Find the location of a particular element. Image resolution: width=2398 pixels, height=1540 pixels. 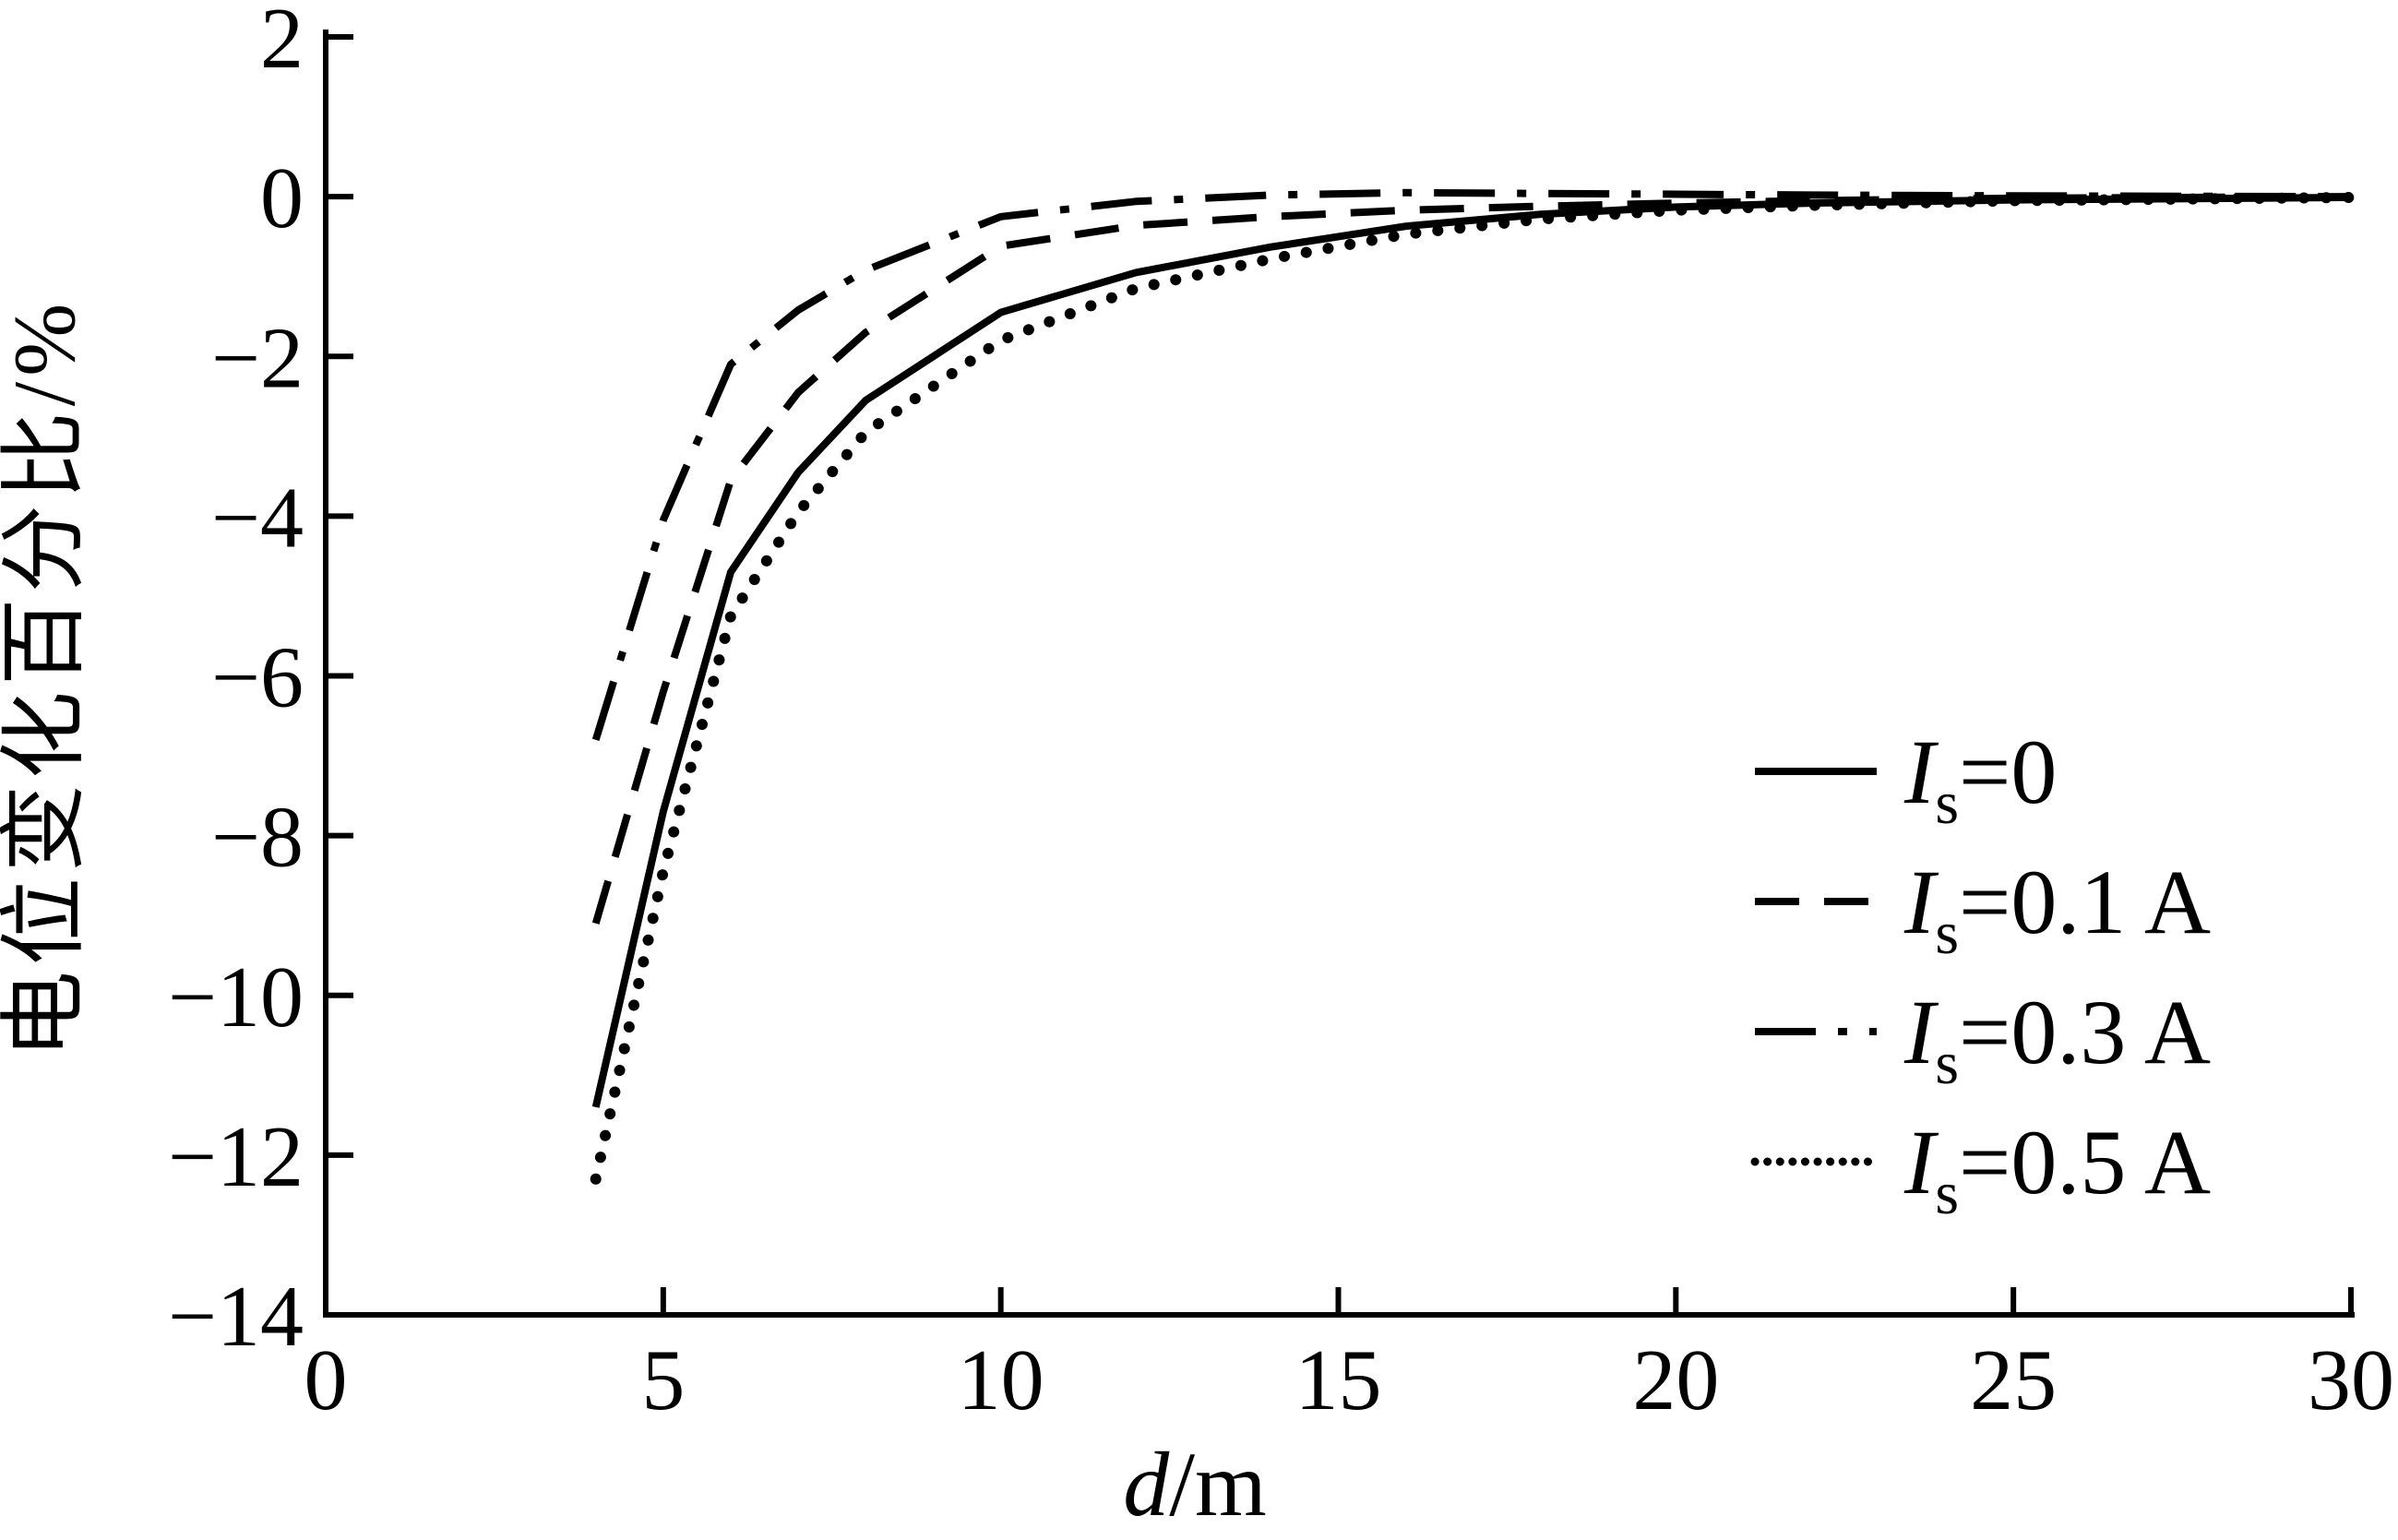

legend-item: Is=0 is located at coordinates (1906, 779).